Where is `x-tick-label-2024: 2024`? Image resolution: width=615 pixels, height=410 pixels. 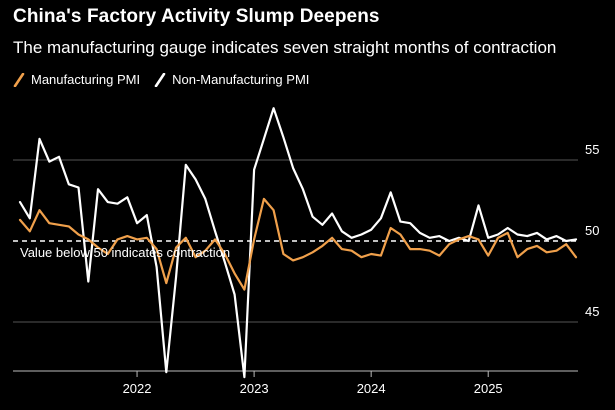 x-tick-label-2024: 2024 is located at coordinates (371, 388).